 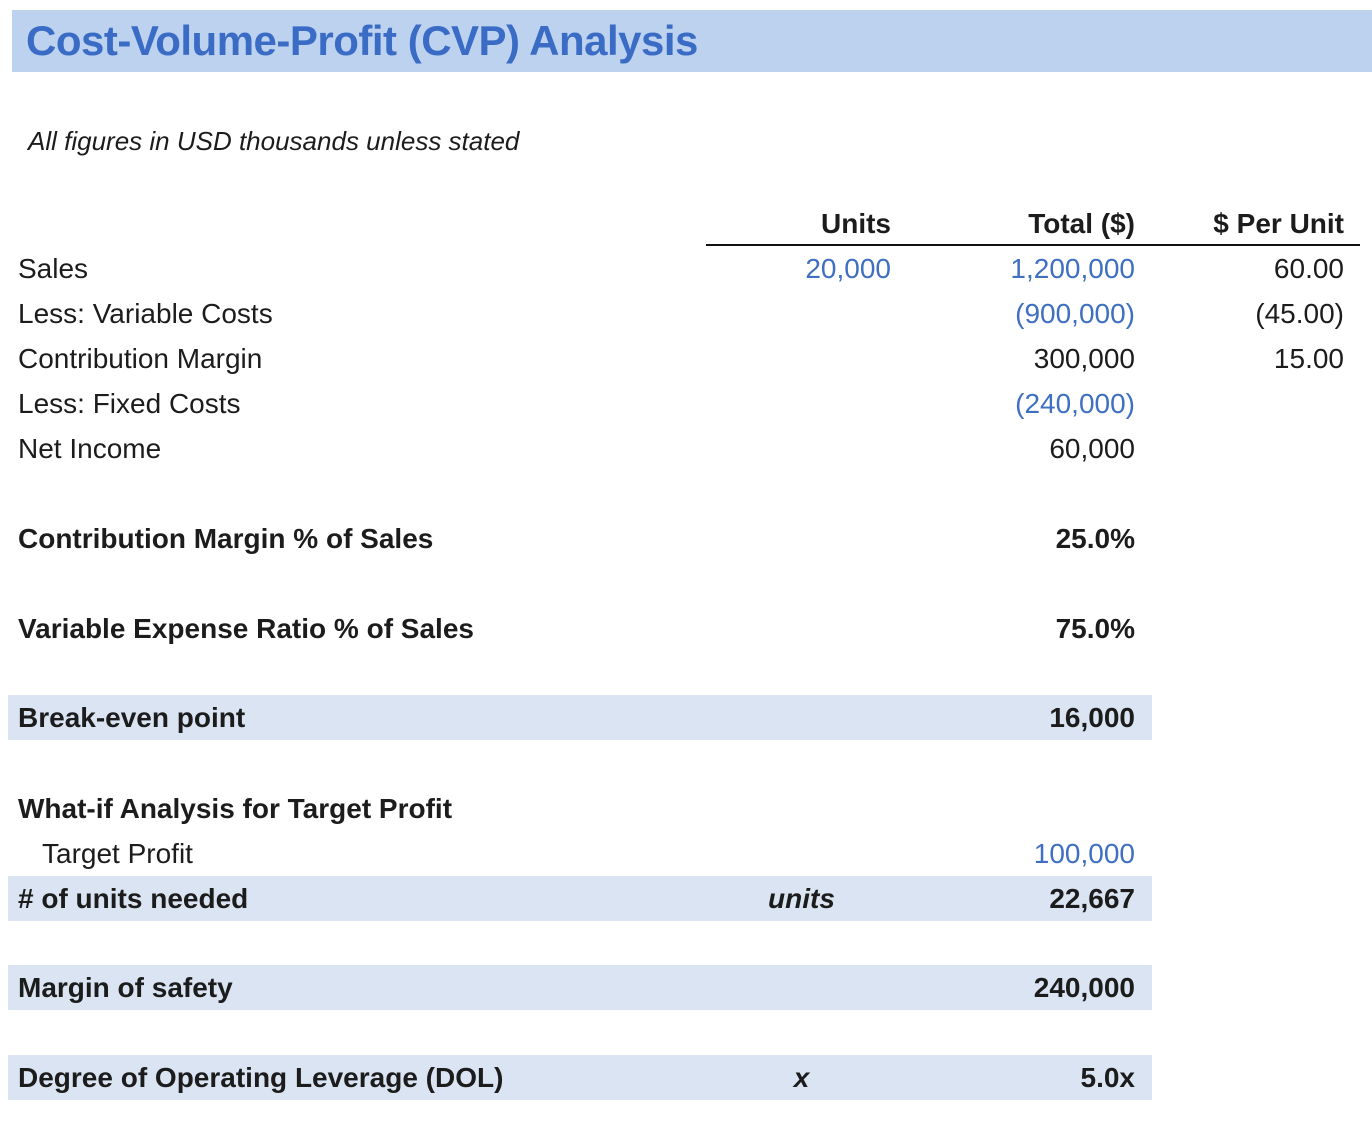 What do you see at coordinates (801, 224) in the screenshot?
I see `col-header-units: Units` at bounding box center [801, 224].